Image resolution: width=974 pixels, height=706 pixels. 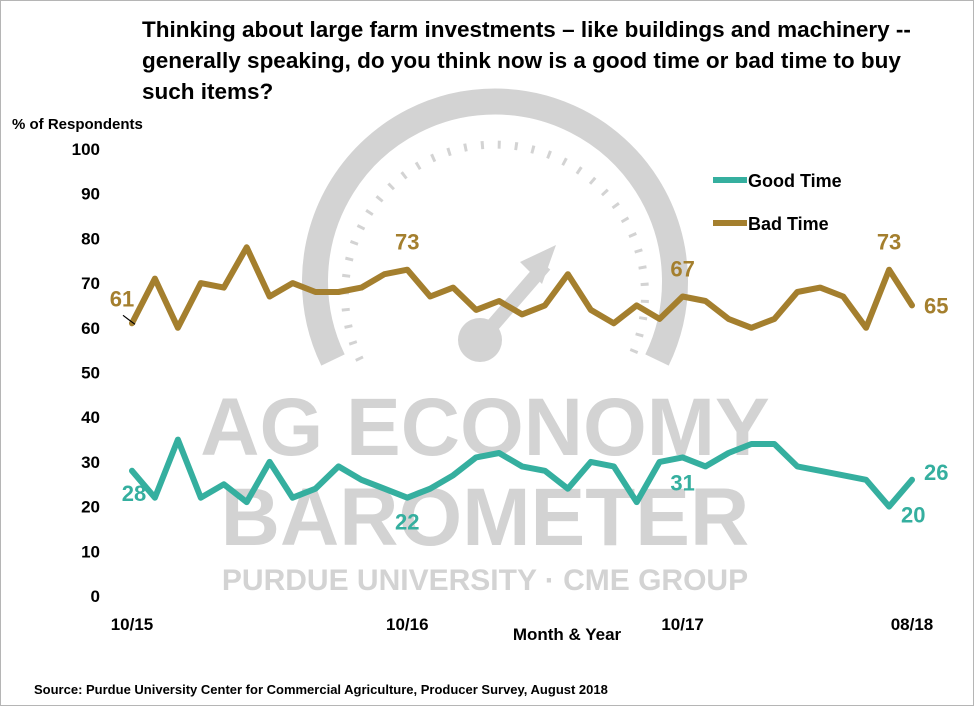 I want to click on series-line-good-time, so click(x=522, y=473).